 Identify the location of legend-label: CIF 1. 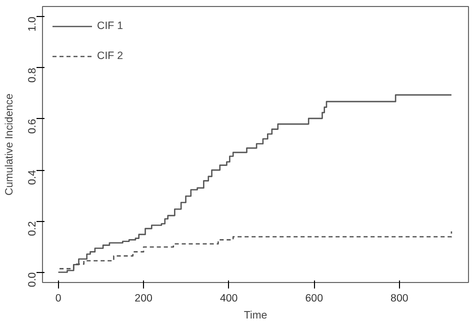
(110, 26).